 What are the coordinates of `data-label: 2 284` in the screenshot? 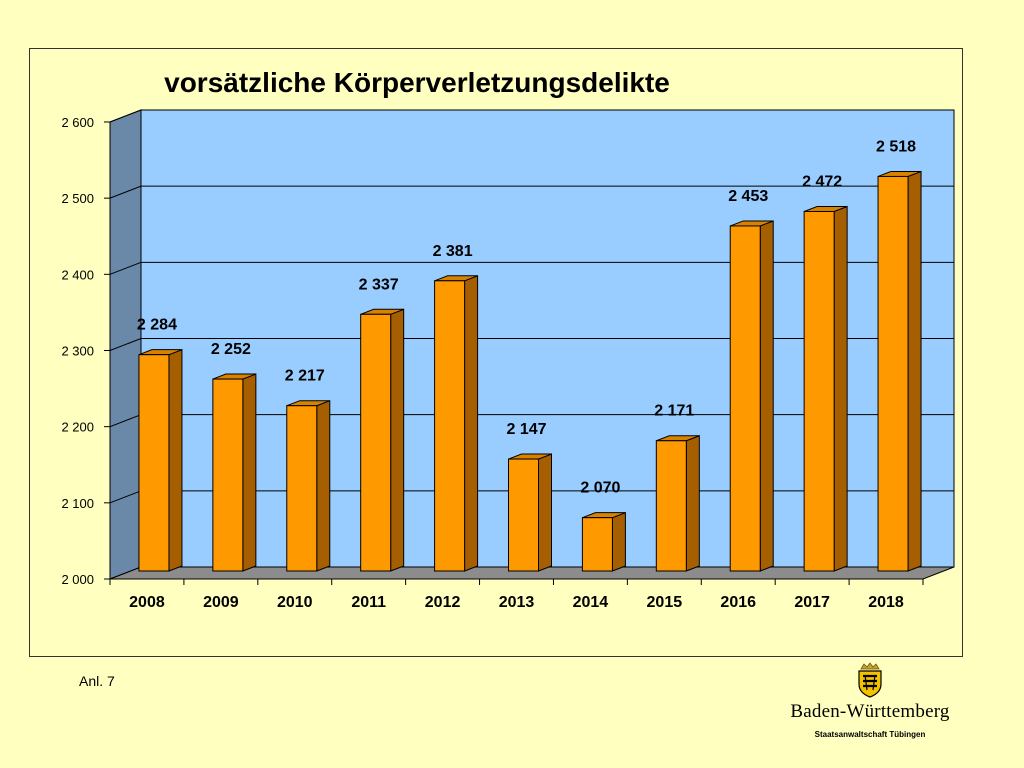 It's located at (157, 325).